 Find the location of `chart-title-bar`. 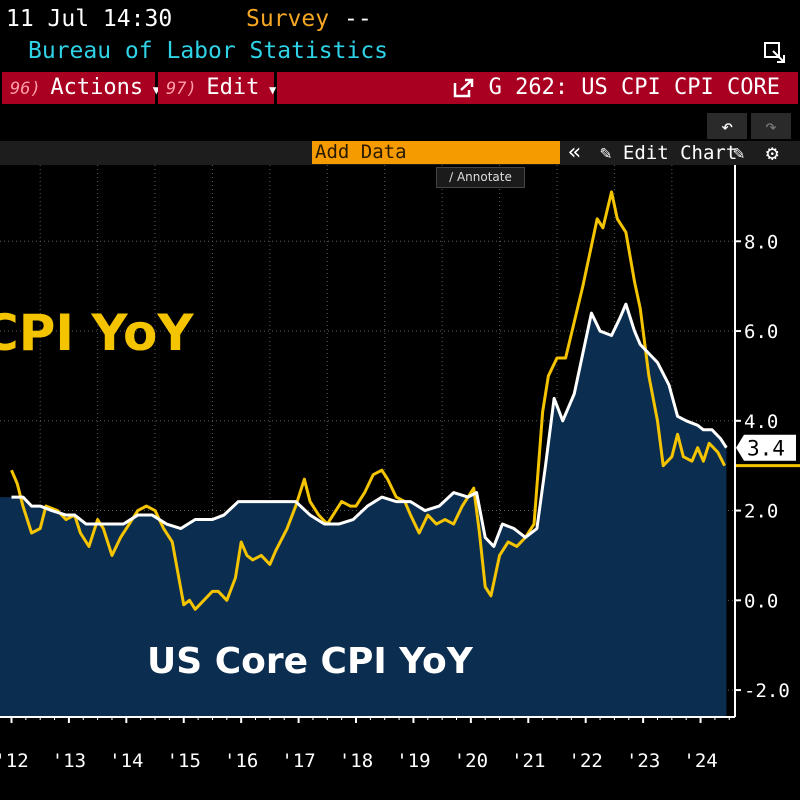

chart-title-bar is located at coordinates (537, 88).